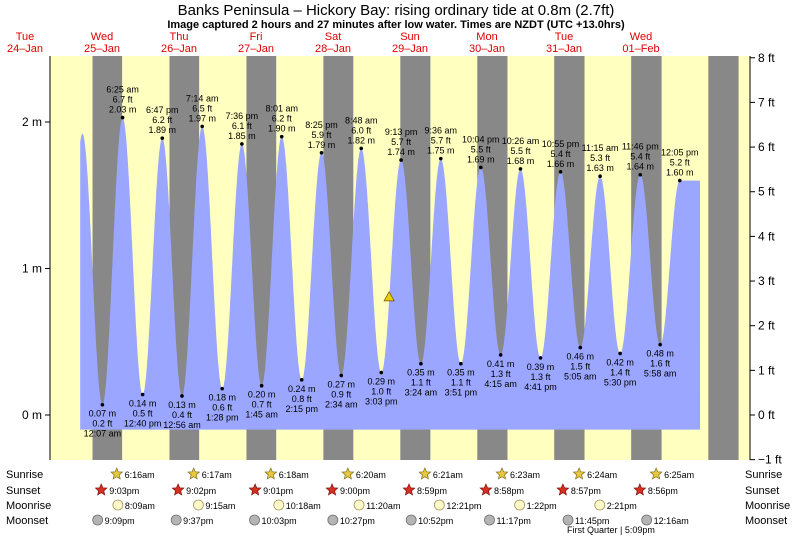 The height and width of the screenshot is (538, 793). Describe the element at coordinates (620, 372) in the screenshot. I see `low-tide-ft: 1.4 ft` at that location.